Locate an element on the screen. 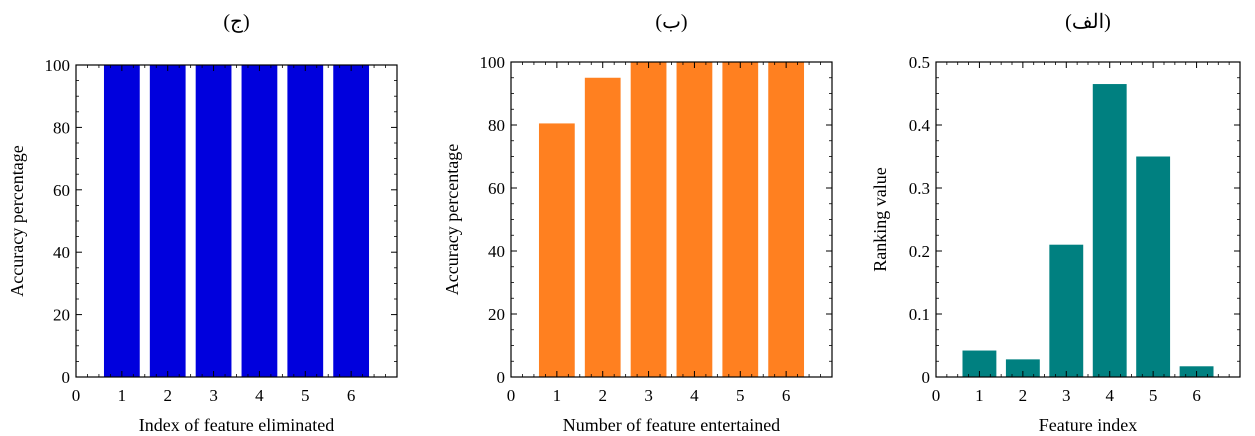  x-axis-label: Number of feature entertained is located at coordinates (671, 425).